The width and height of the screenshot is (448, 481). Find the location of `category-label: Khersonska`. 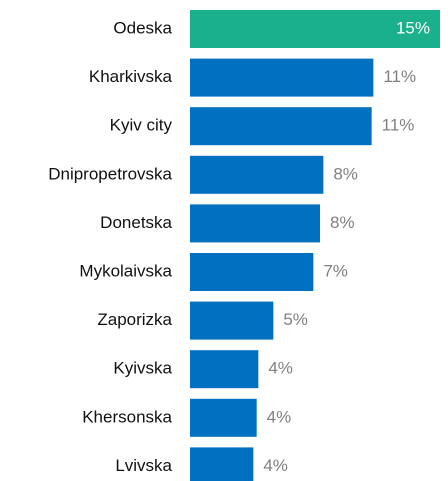

category-label: Khersonska is located at coordinates (127, 416).